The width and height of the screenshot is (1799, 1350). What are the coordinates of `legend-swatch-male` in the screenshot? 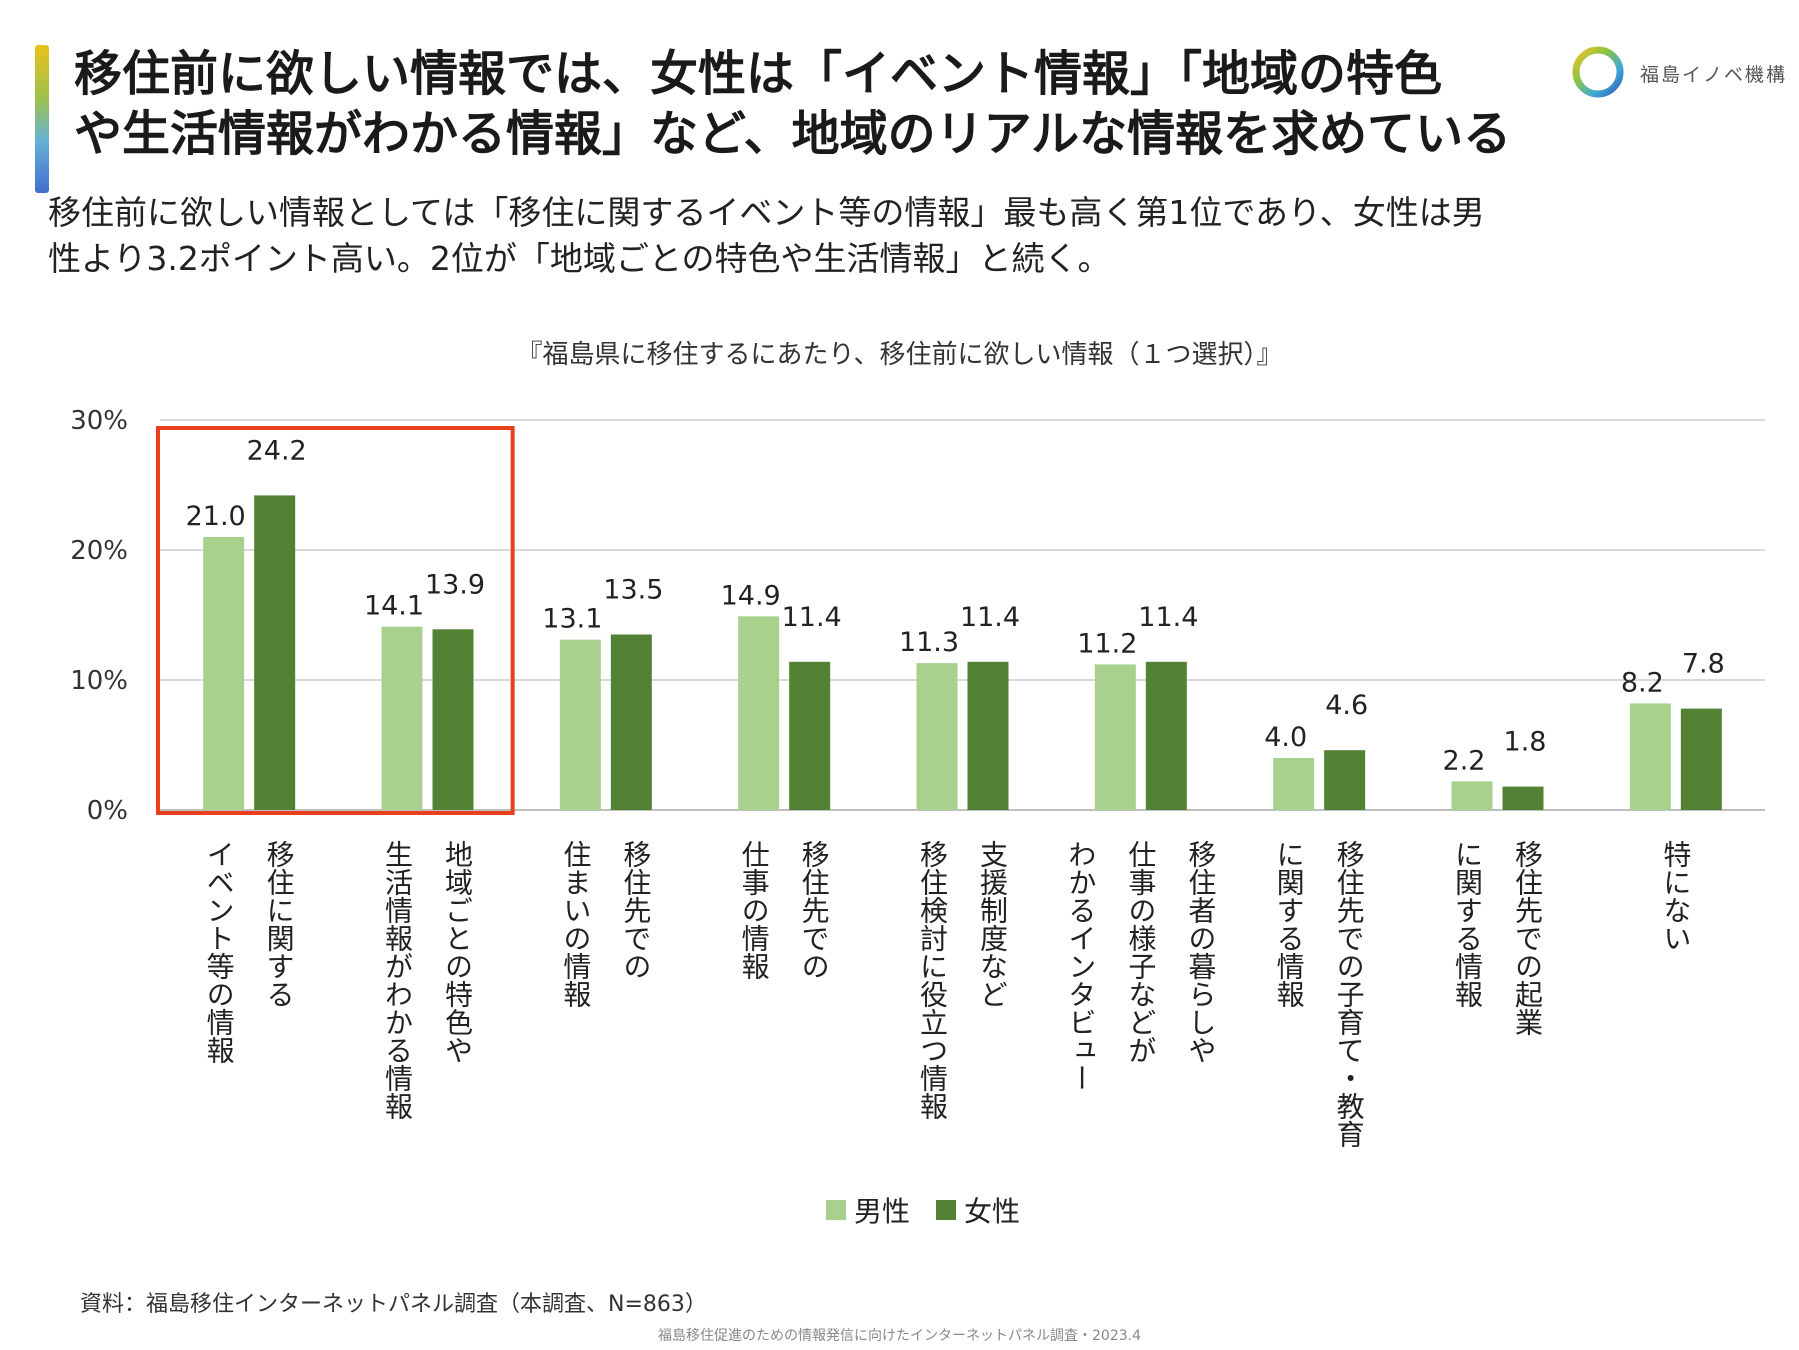 It's located at (836, 1210).